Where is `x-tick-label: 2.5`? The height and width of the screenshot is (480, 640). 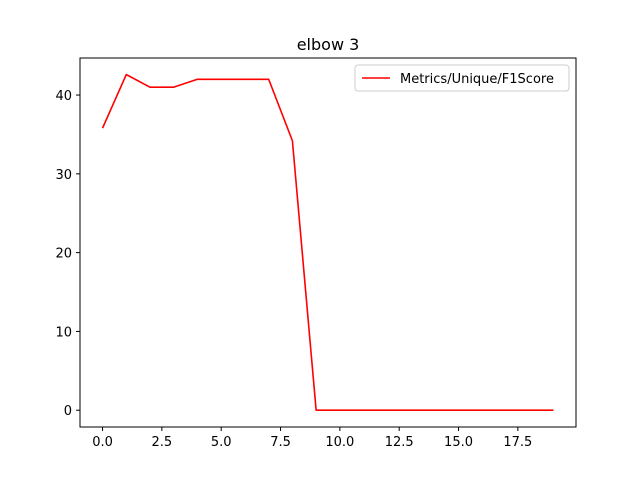
x-tick-label: 2.5 is located at coordinates (162, 442).